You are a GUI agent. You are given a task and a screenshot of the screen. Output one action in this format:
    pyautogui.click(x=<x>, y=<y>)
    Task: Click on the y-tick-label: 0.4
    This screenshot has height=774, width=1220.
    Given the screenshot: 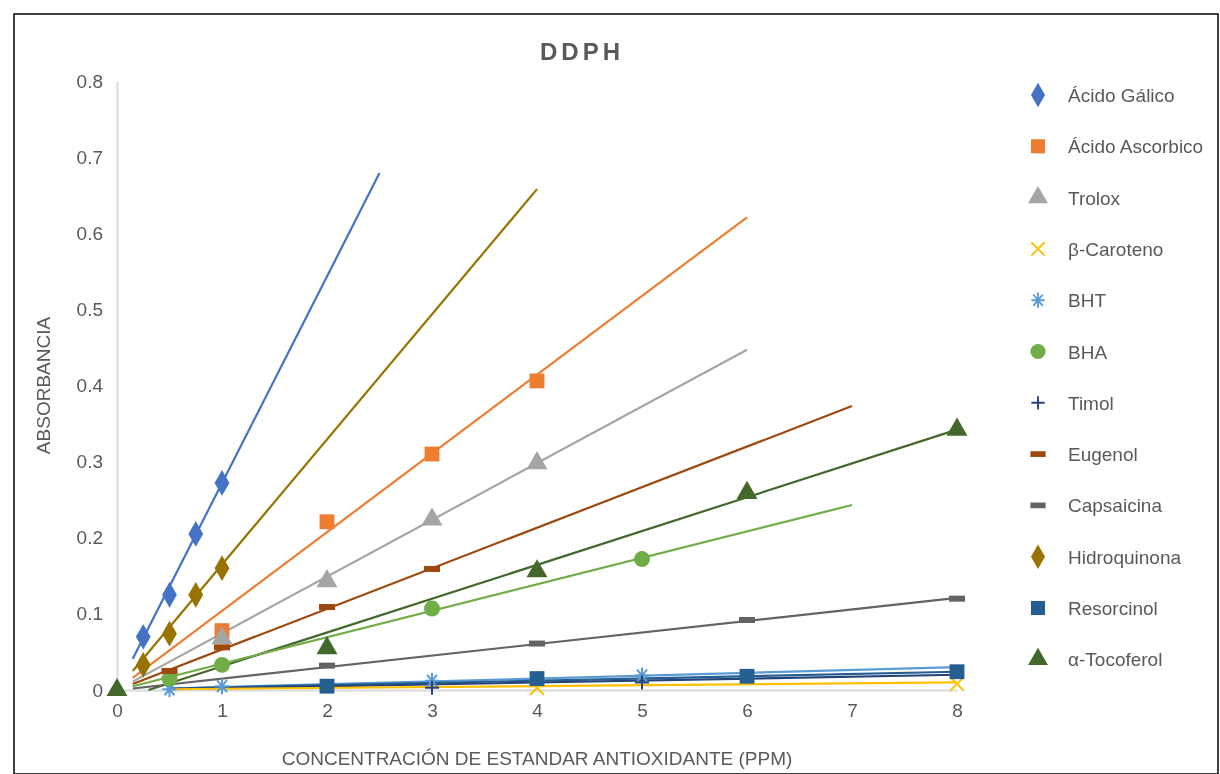 What is the action you would take?
    pyautogui.click(x=90, y=386)
    